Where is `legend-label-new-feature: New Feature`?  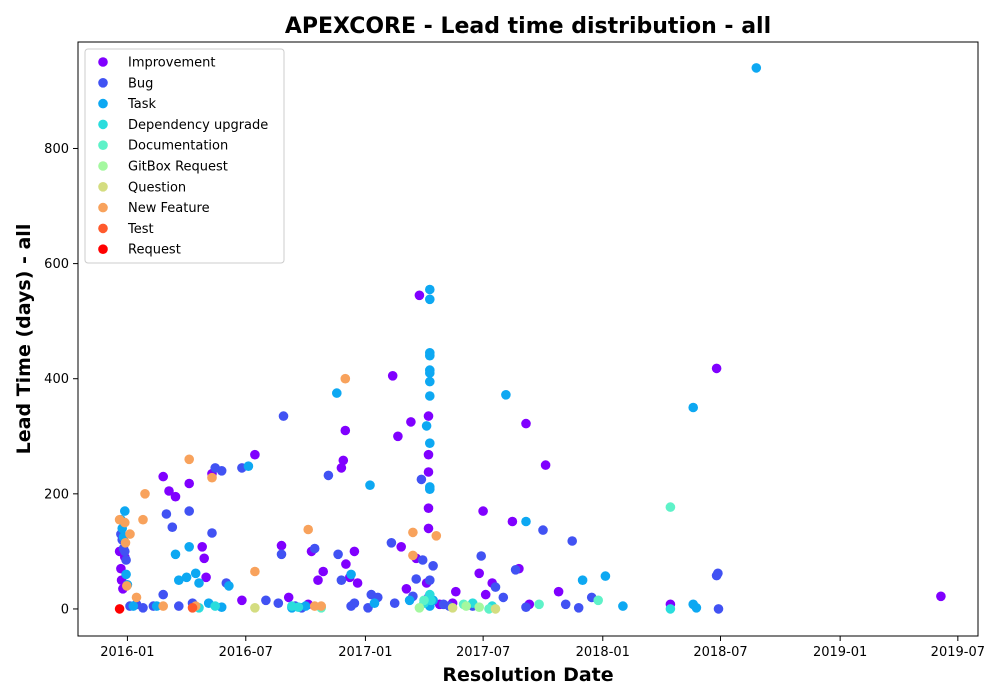
legend-label-new-feature: New Feature is located at coordinates (169, 208).